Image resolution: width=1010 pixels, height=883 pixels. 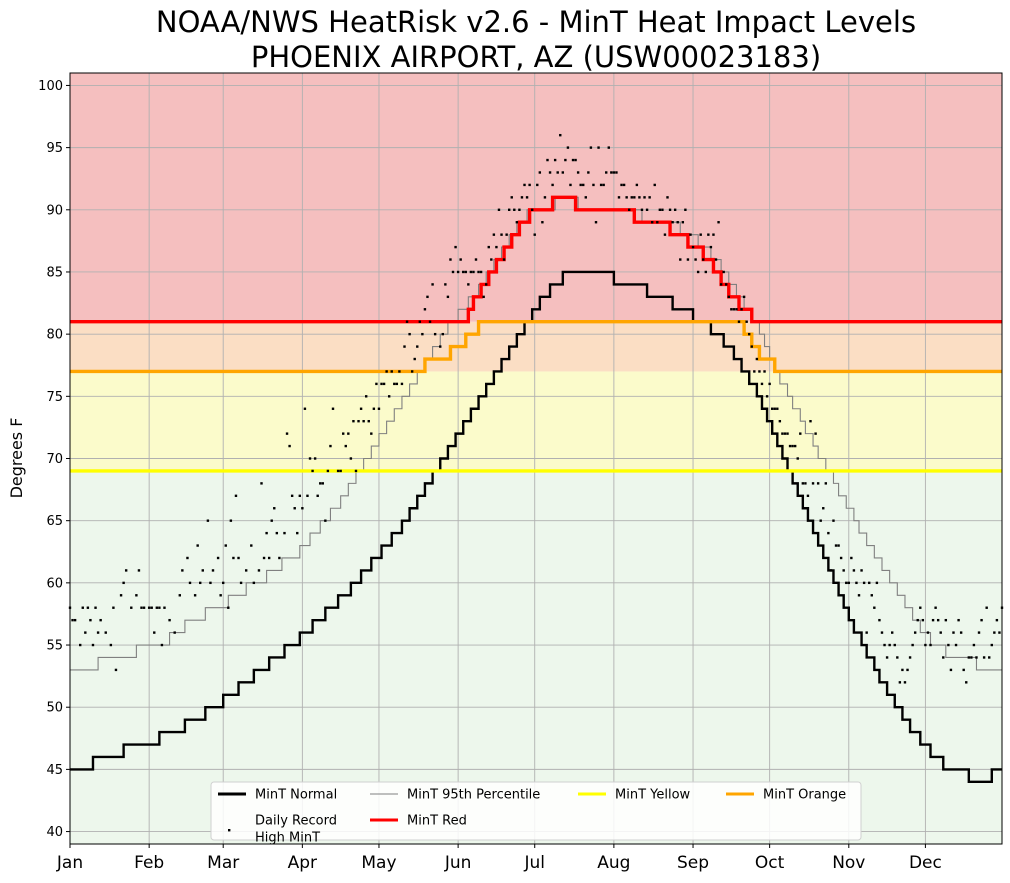 I want to click on legend-entry: MinT Yellow, so click(x=634, y=795).